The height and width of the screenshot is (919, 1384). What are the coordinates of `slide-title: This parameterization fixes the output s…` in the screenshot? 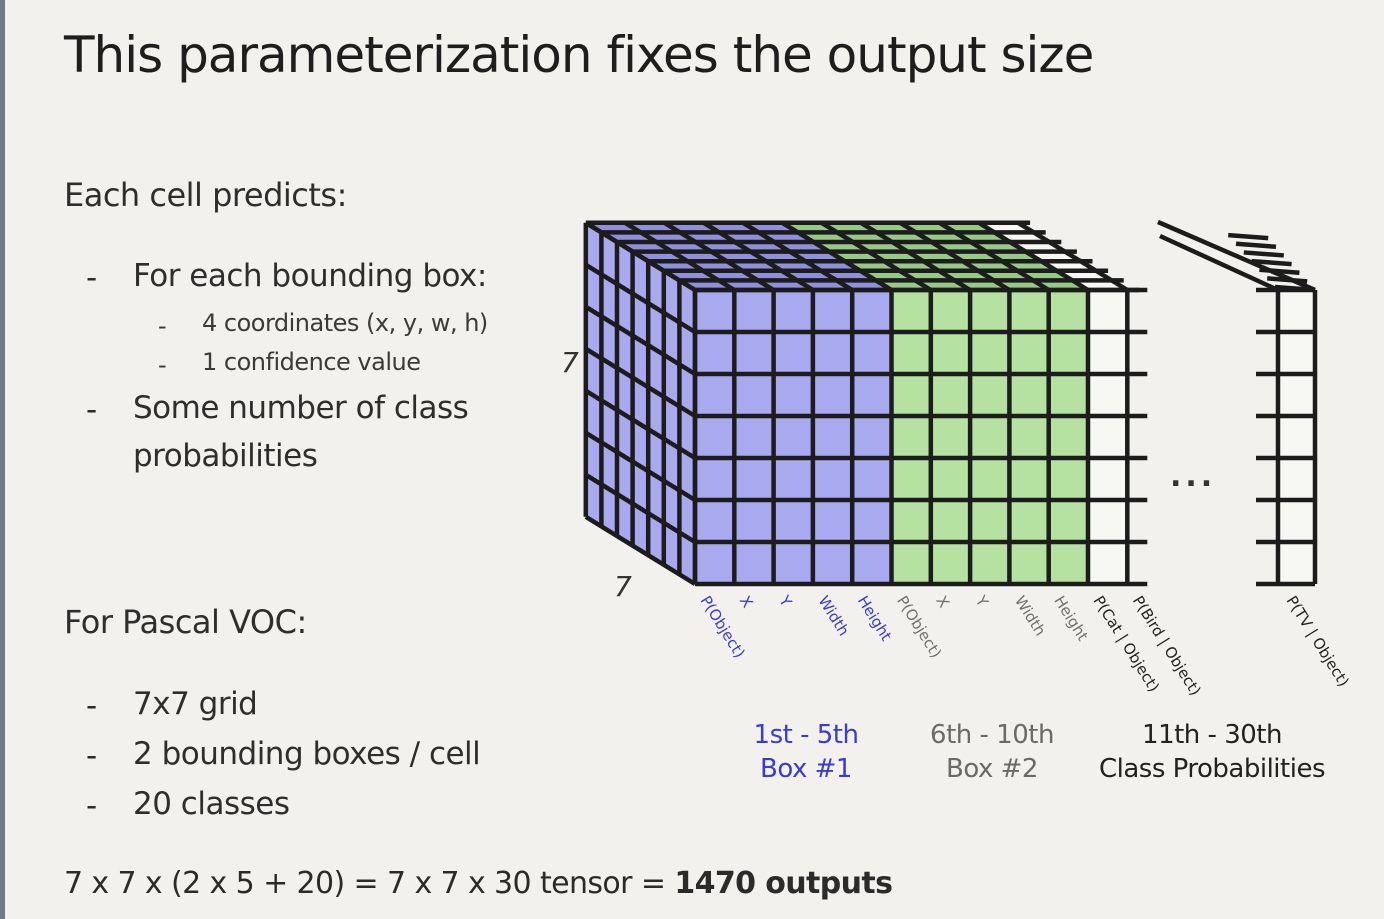 It's located at (579, 55).